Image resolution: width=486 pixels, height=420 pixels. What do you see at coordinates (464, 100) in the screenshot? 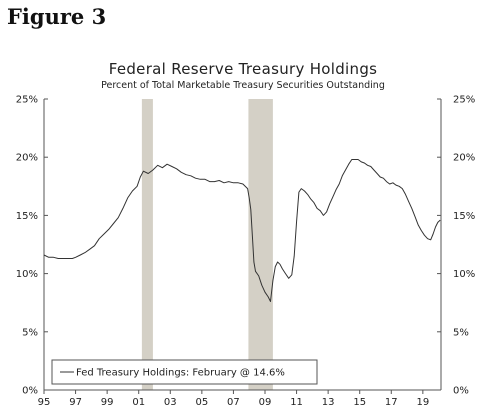
I see `y-tick-label-right: 25%` at bounding box center [464, 100].